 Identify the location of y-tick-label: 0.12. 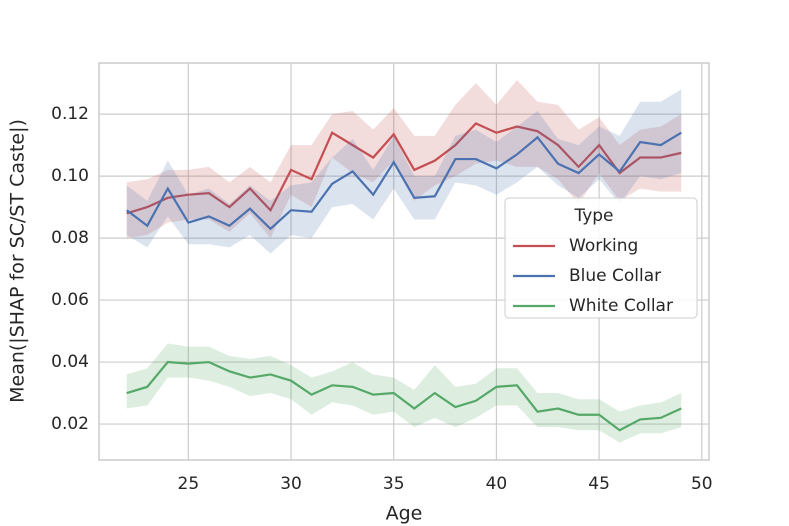
(70, 114).